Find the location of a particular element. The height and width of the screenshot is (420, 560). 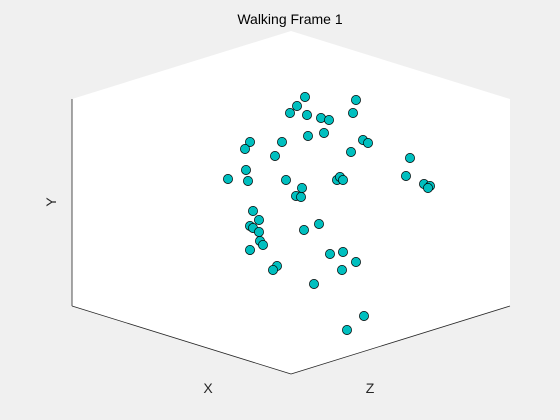

z-baseline is located at coordinates (400, 340).